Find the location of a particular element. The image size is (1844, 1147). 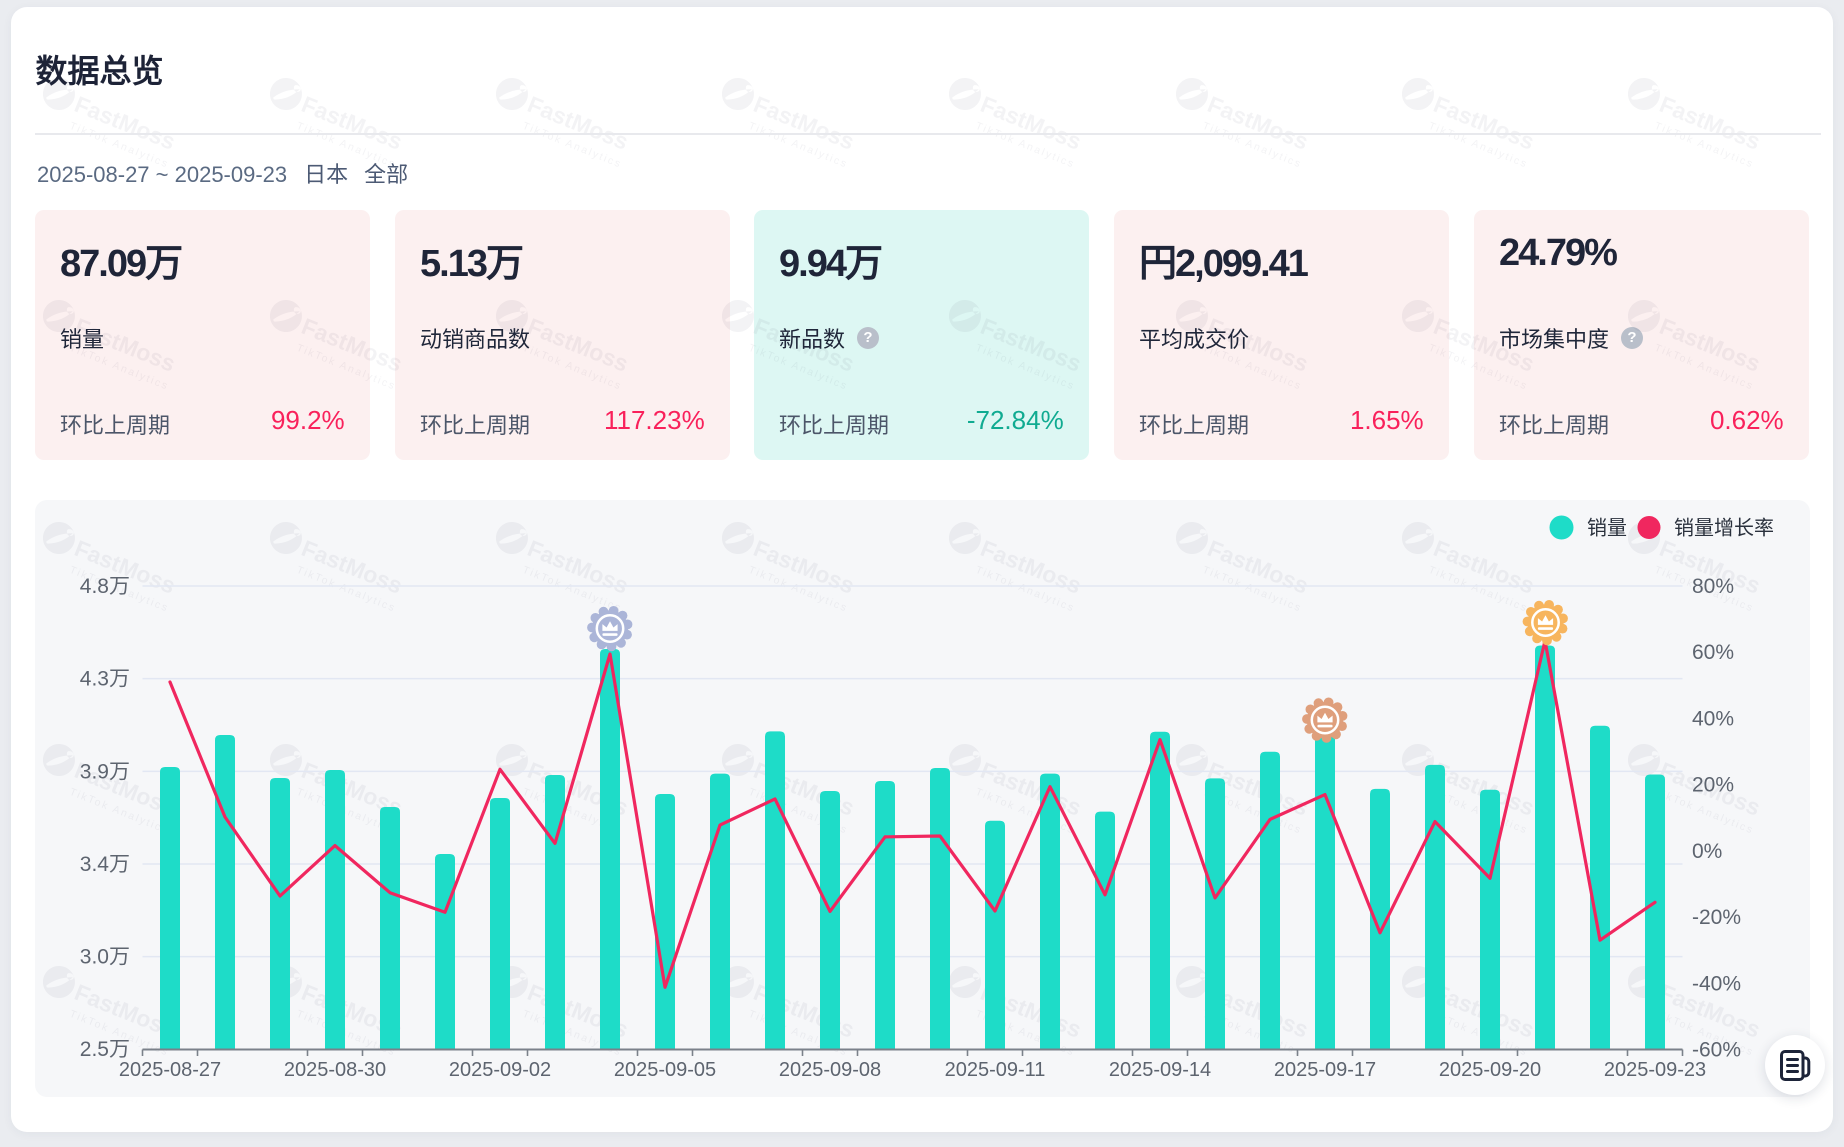

svg-text: 2025-09-11 is located at coordinates (995, 1070).